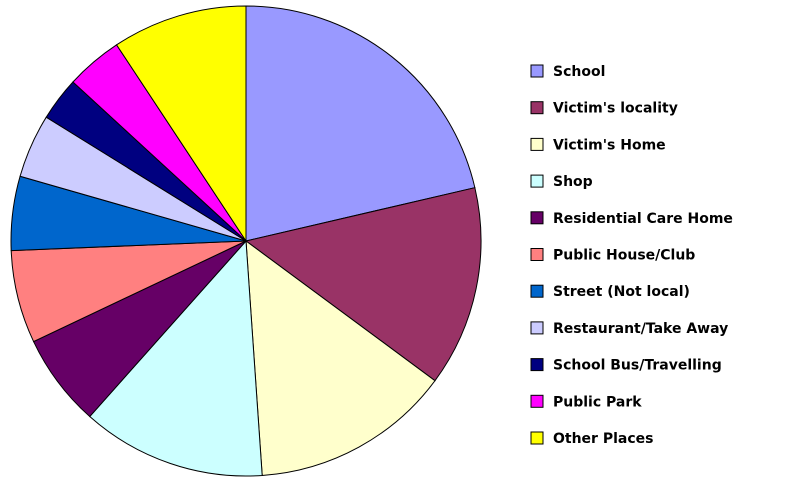 The width and height of the screenshot is (793, 479). What do you see at coordinates (597, 402) in the screenshot?
I see `legend-label: Public Park` at bounding box center [597, 402].